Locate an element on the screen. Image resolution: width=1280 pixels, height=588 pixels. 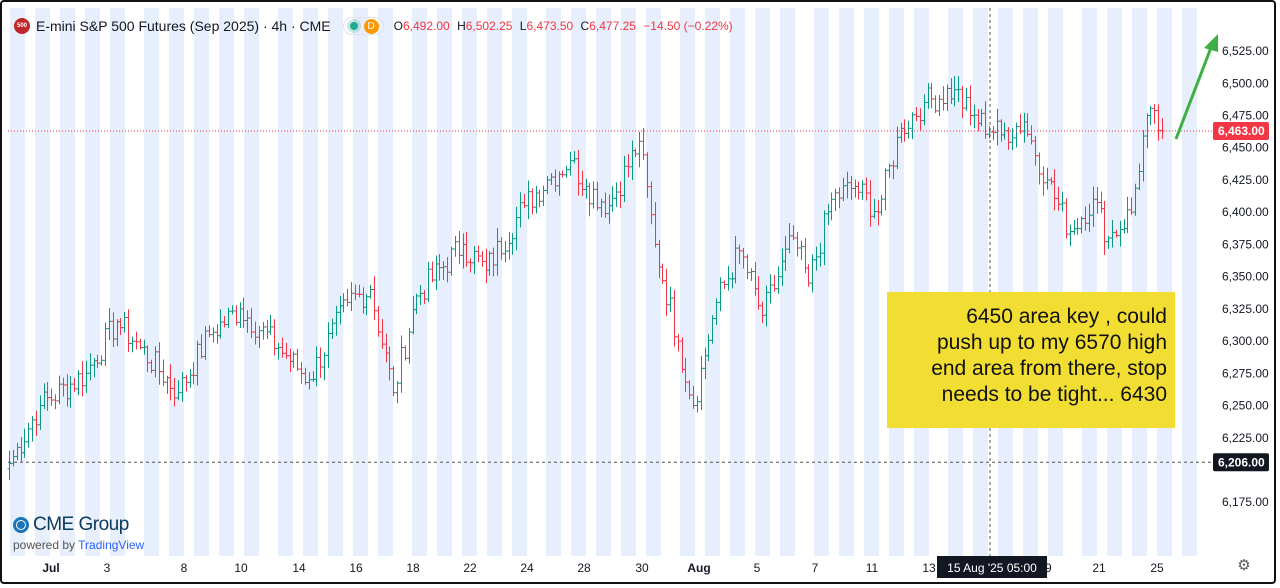
open-label: O is located at coordinates (398, 26).